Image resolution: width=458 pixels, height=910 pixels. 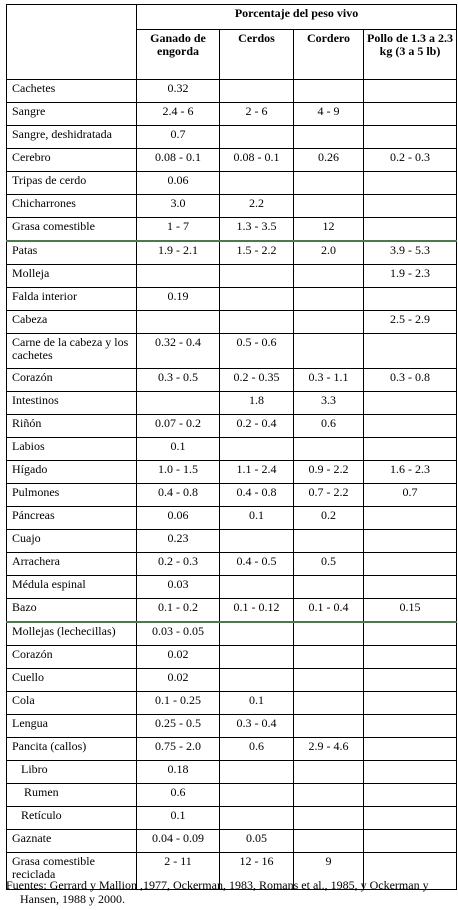 What do you see at coordinates (328, 518) in the screenshot?
I see `value-cell: 0.2` at bounding box center [328, 518].